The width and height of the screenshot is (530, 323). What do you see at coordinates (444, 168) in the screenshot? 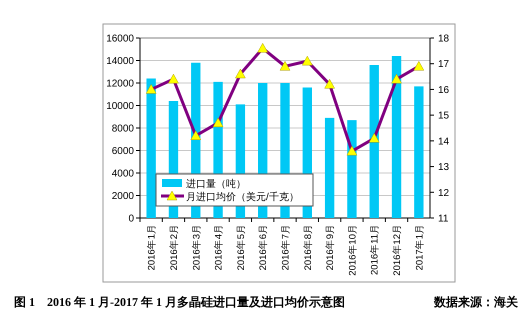
I see `y2-tick-label: 13` at bounding box center [444, 168].